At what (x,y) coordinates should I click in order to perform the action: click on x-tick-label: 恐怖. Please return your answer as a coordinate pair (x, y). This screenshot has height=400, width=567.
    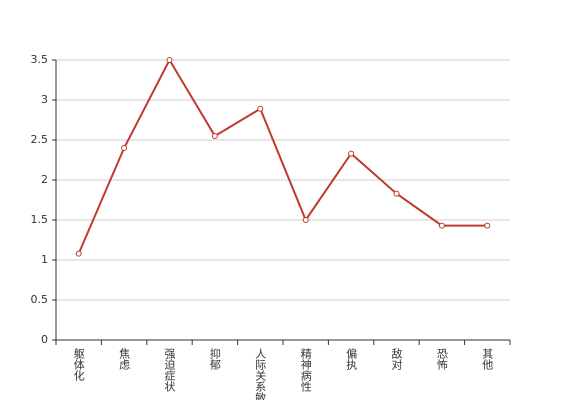
    Looking at the image, I should click on (441, 359).